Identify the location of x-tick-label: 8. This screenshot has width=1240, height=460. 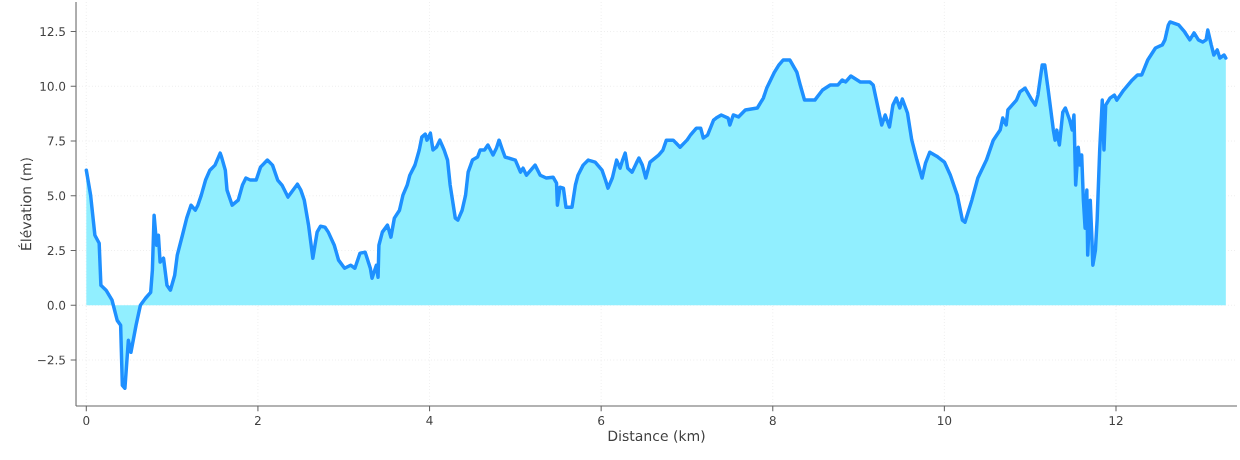
(772, 421).